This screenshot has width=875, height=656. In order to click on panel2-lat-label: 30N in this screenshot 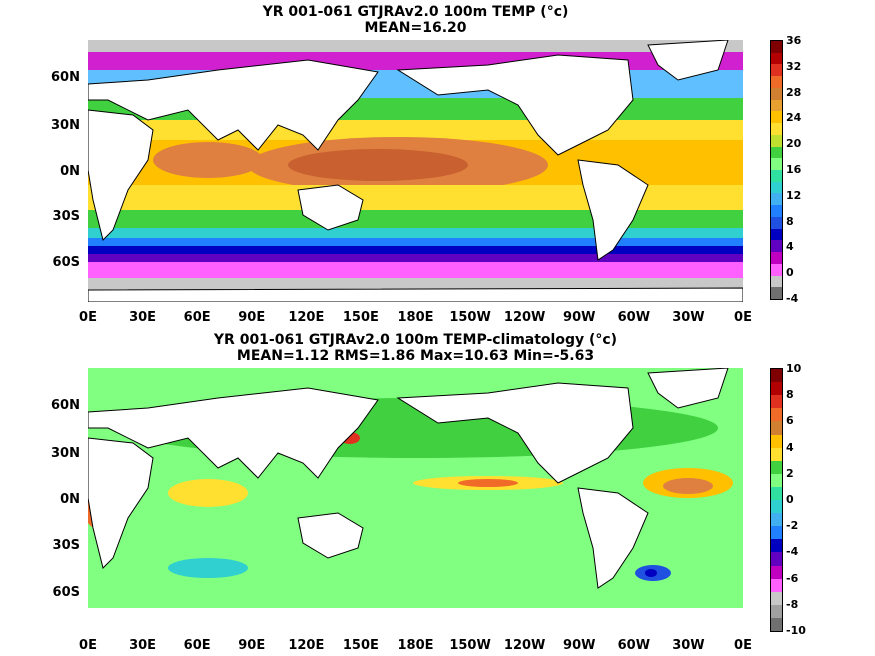, I will do `click(65, 453)`.